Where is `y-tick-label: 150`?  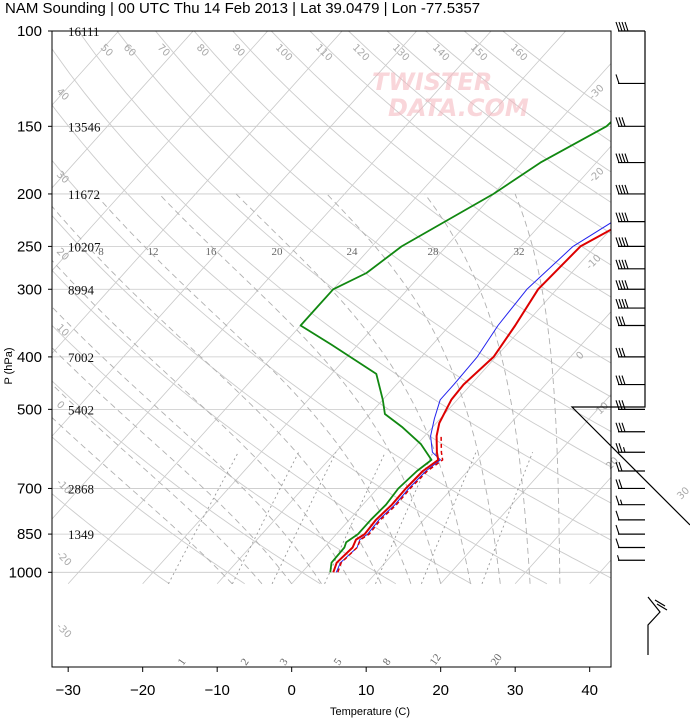 y-tick-label: 150 is located at coordinates (29, 126).